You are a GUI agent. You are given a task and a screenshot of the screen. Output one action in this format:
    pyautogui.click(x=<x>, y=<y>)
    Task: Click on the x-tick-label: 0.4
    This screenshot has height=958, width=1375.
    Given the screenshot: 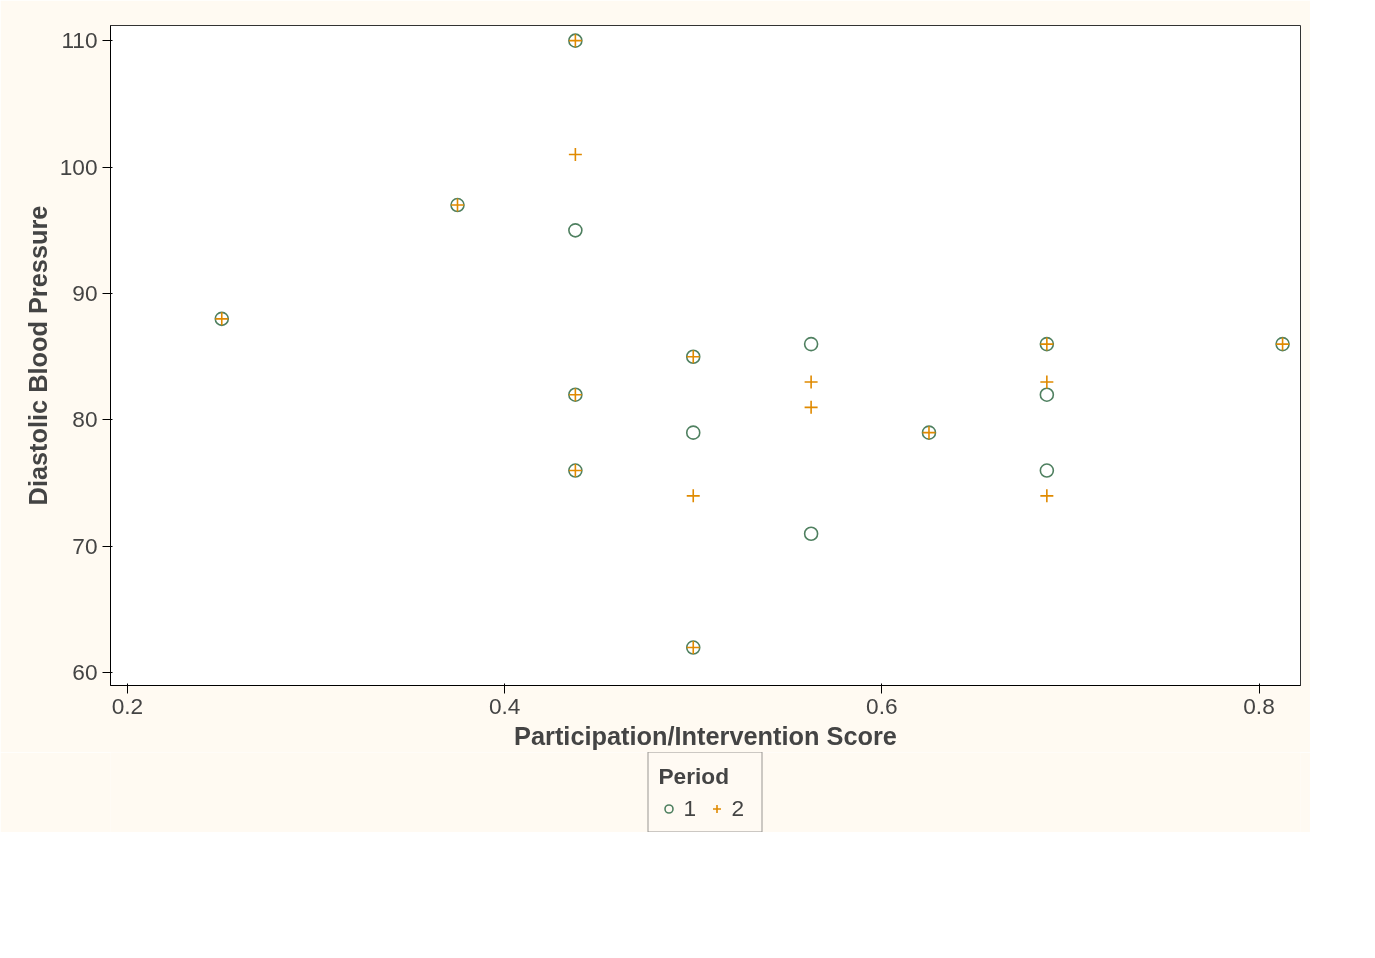 What is the action you would take?
    pyautogui.click(x=504, y=705)
    